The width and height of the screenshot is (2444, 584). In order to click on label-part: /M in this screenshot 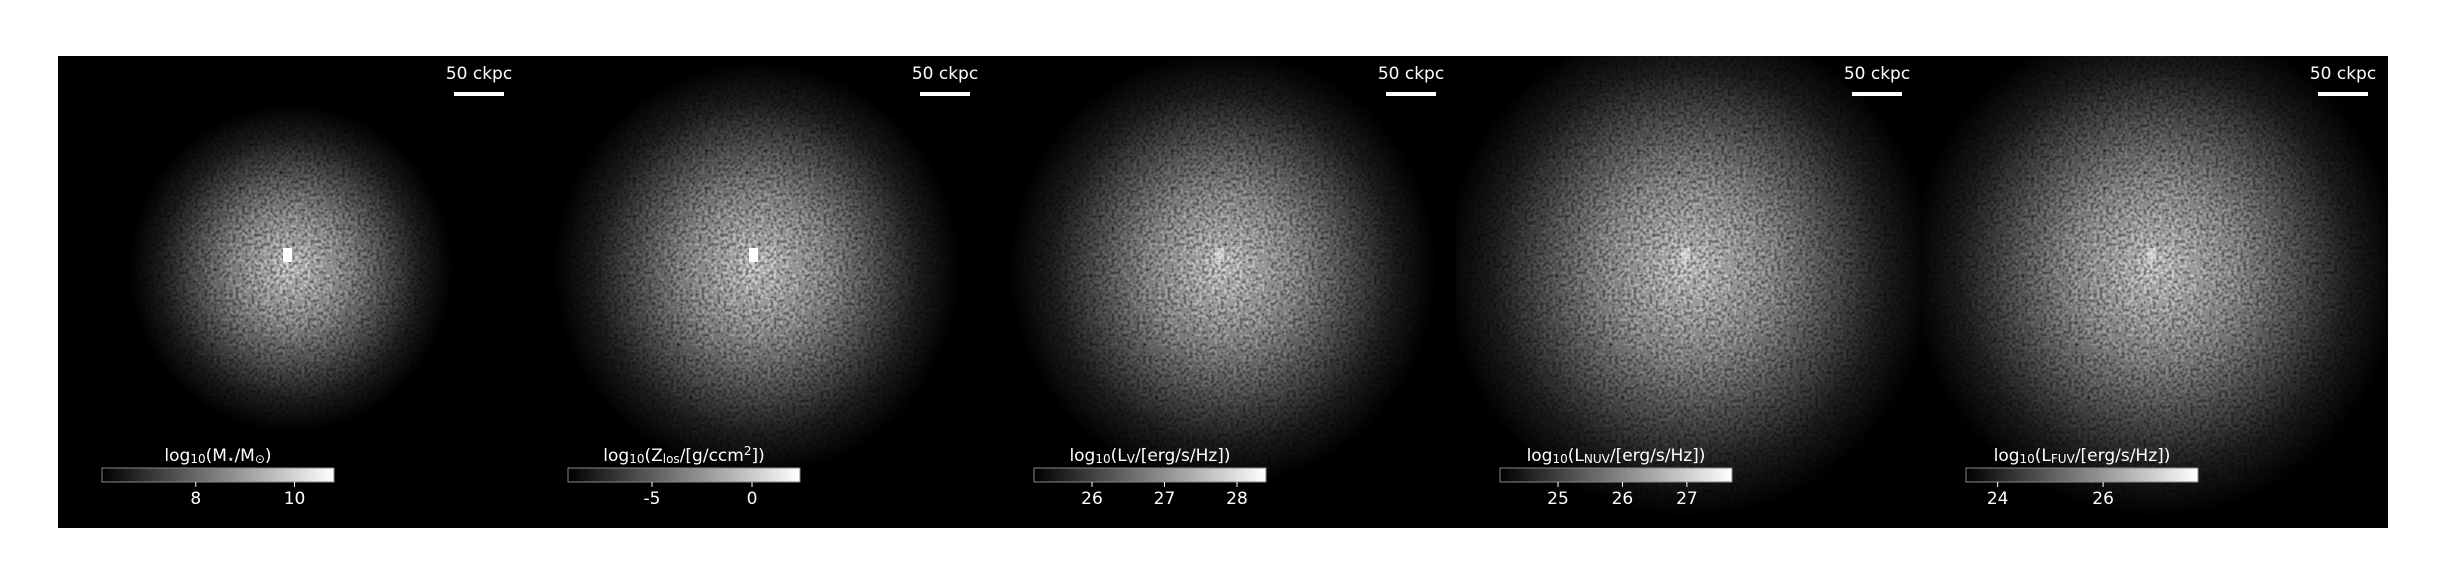, I will do `click(244, 456)`.